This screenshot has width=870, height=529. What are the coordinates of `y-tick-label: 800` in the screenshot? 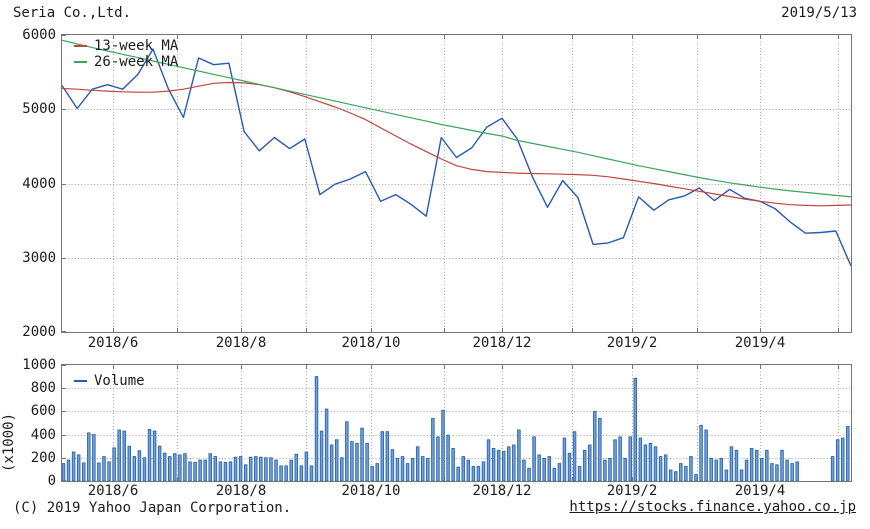 It's located at (43, 388).